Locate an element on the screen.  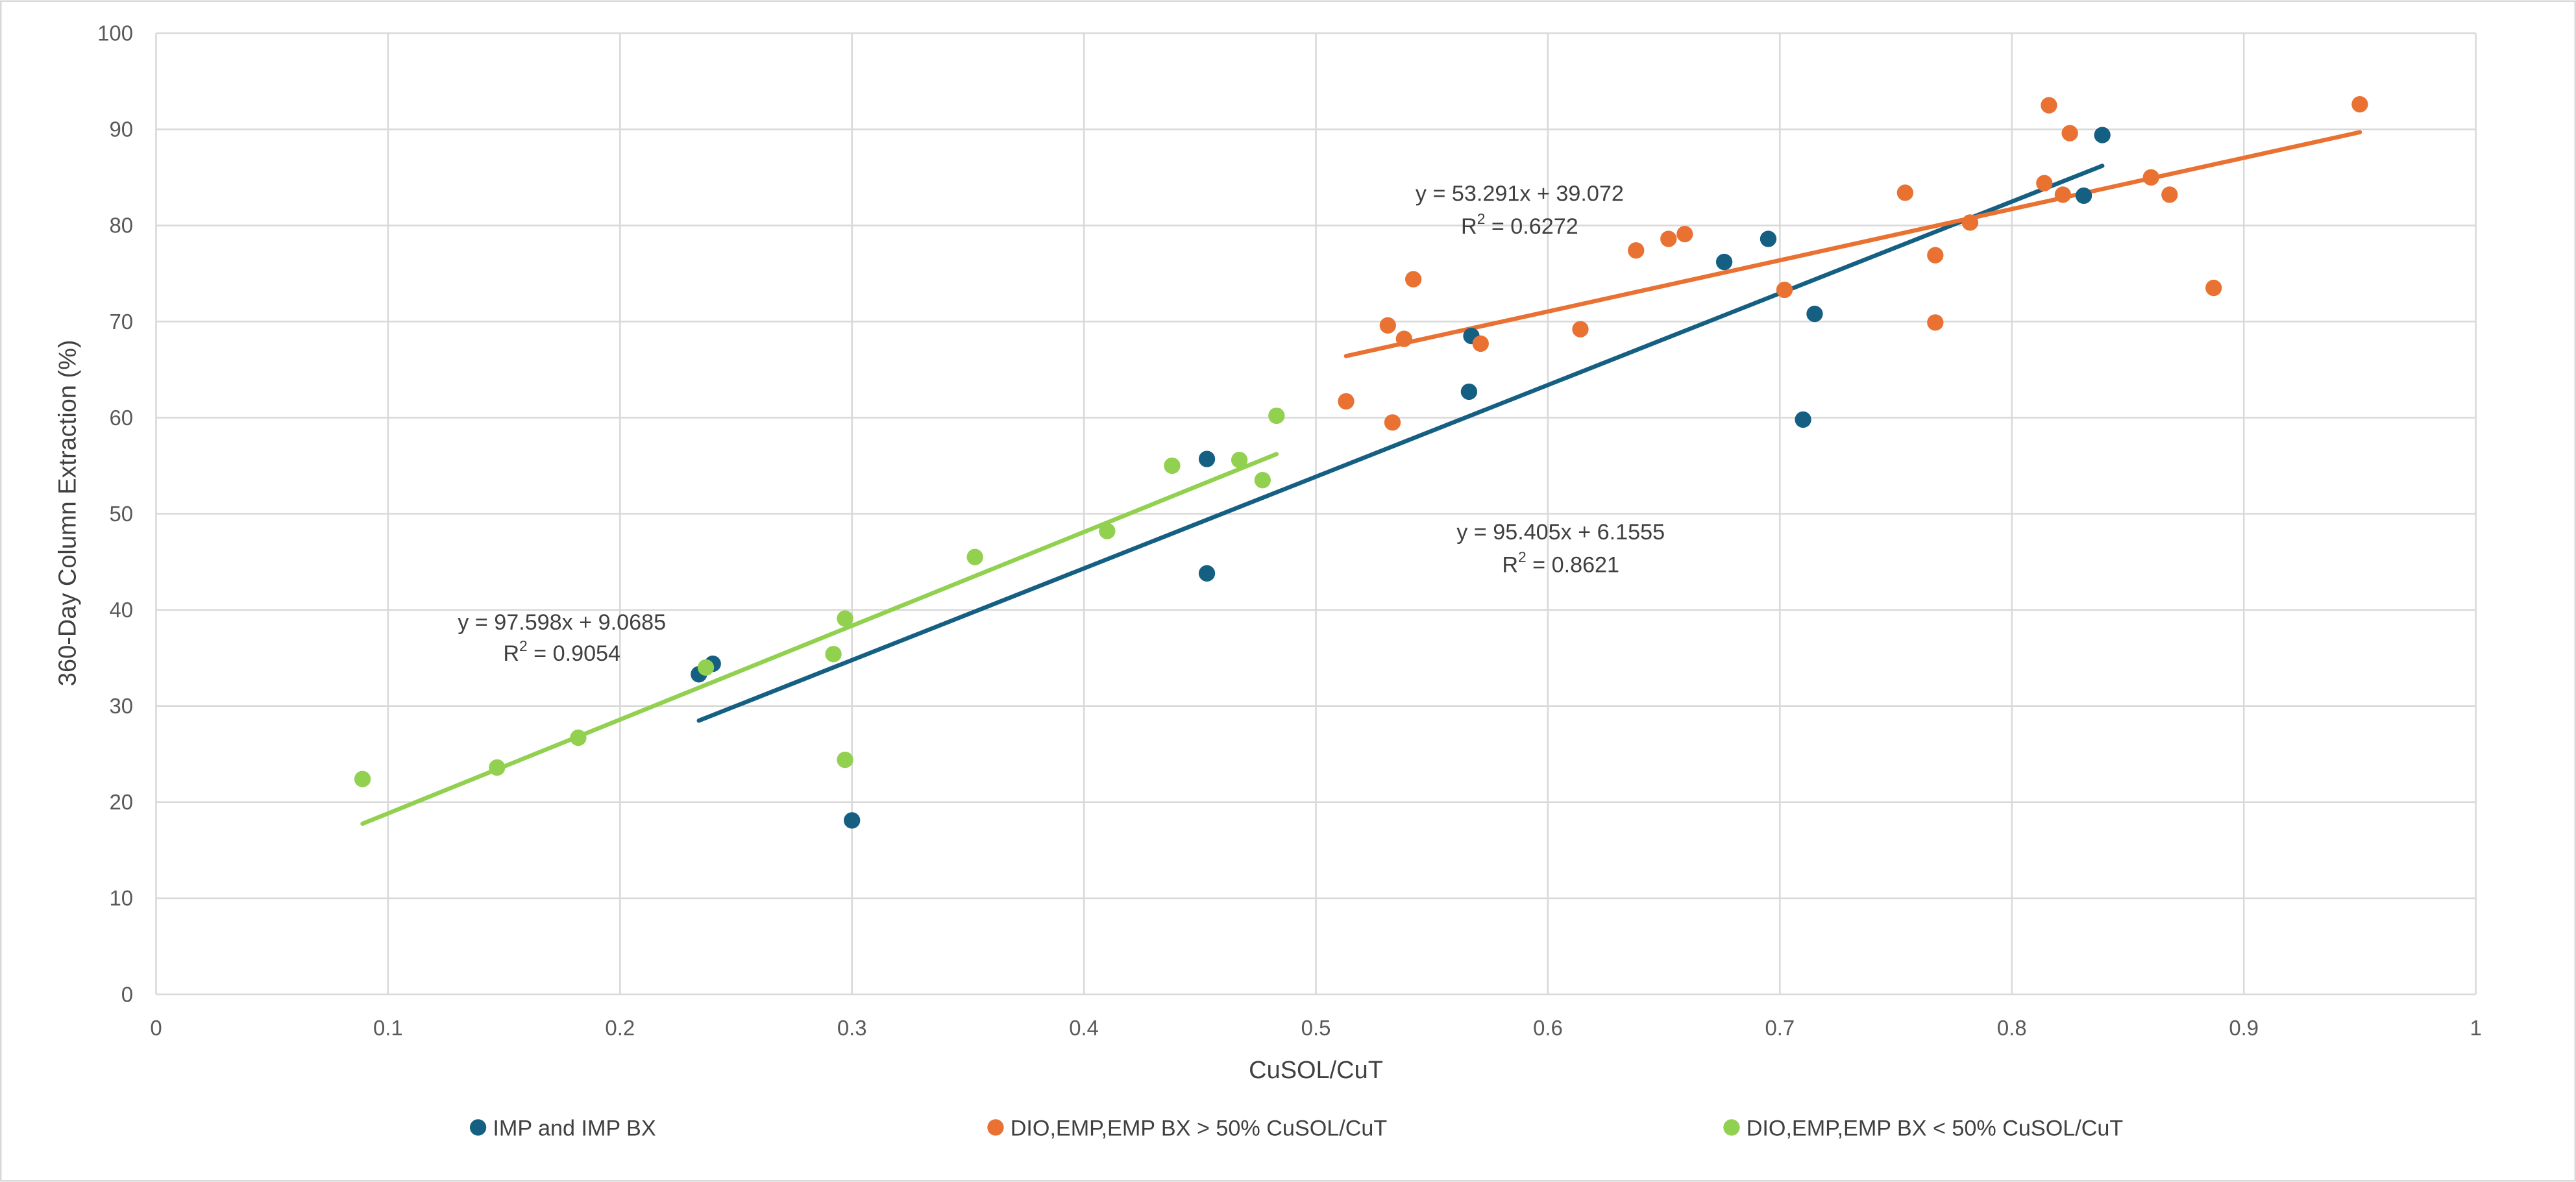
r2-value: = 0.6272 is located at coordinates (1531, 226).